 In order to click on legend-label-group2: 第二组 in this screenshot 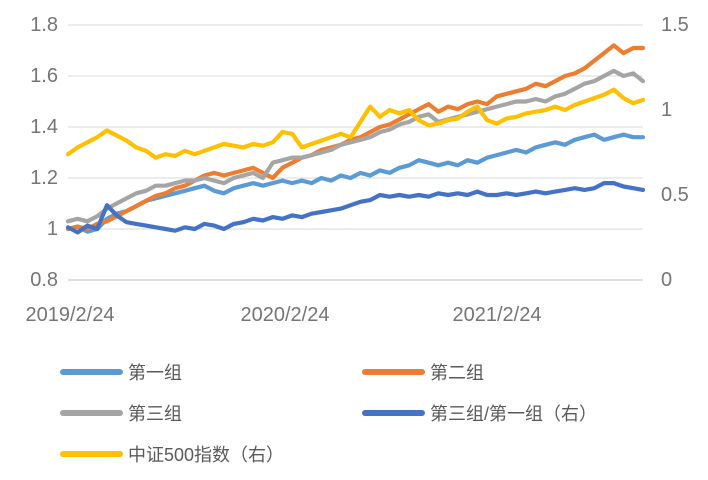, I will do `click(457, 373)`.